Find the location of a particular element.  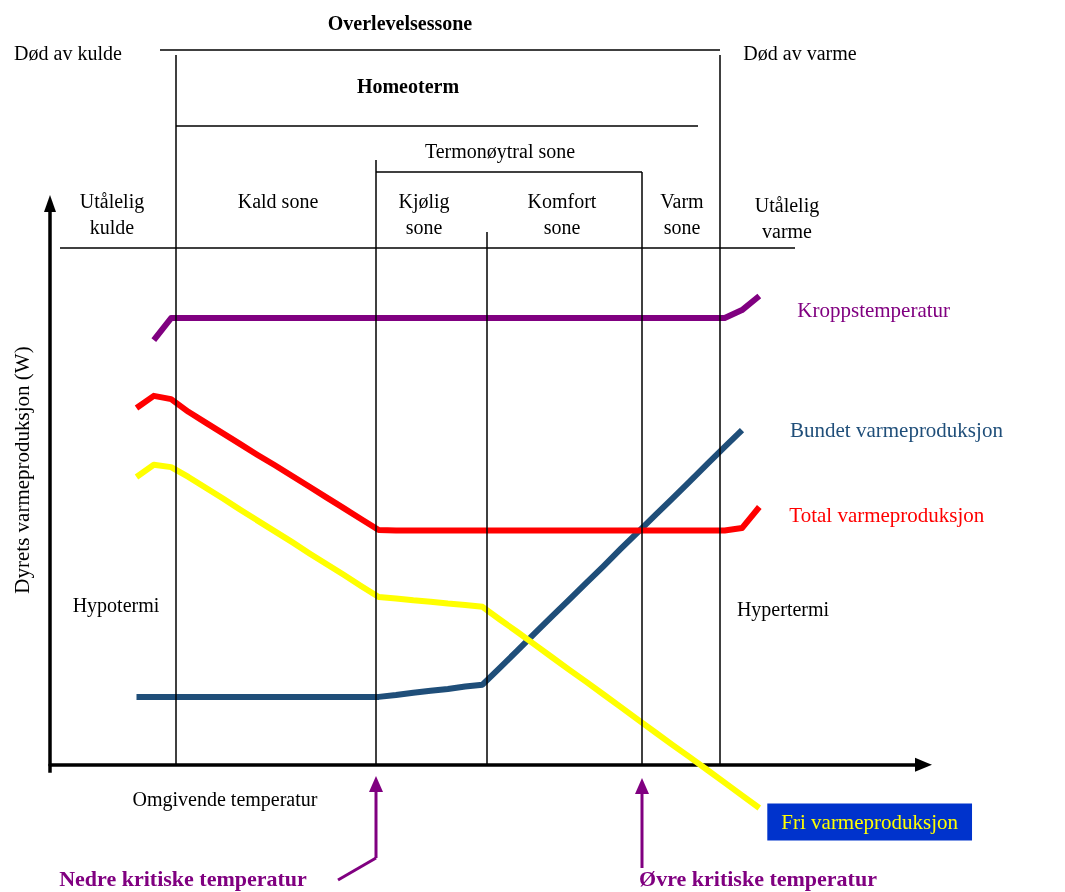

text: Homeoterm is located at coordinates (408, 86).